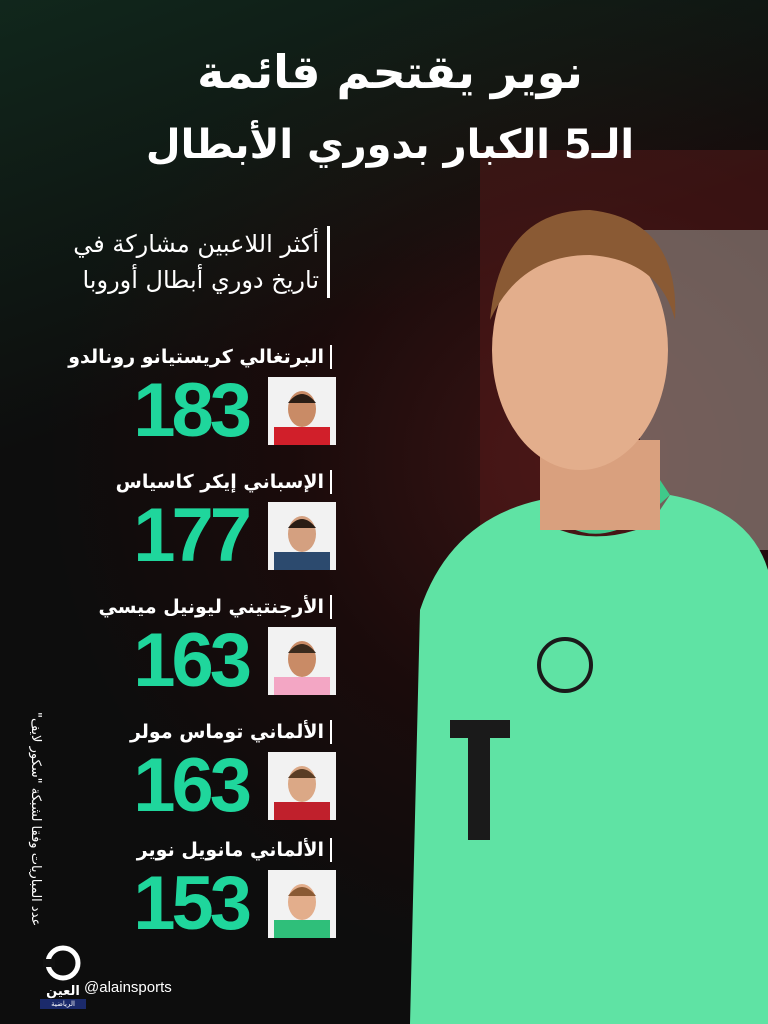  I want to click on match-count: 177, so click(192, 535).